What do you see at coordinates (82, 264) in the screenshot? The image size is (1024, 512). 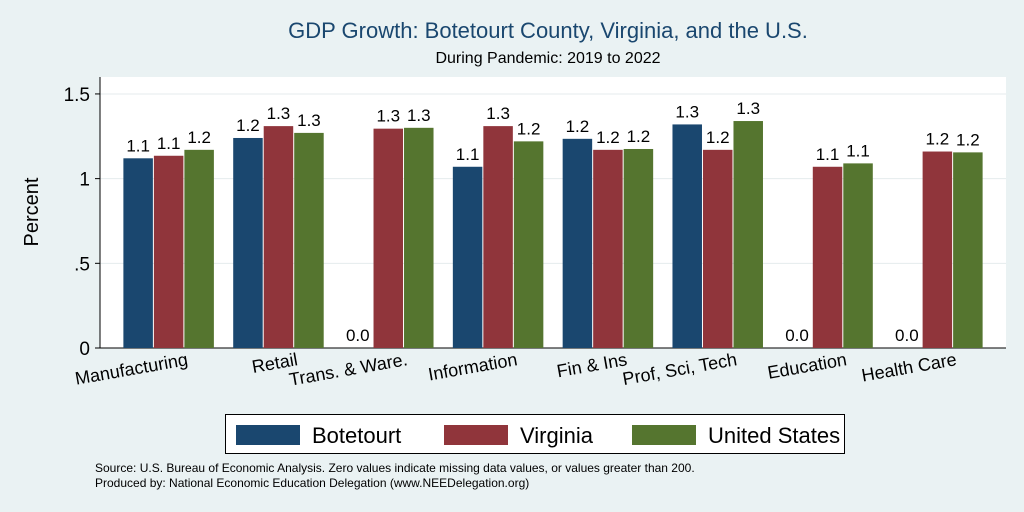 I see `y-tick-label: .5` at bounding box center [82, 264].